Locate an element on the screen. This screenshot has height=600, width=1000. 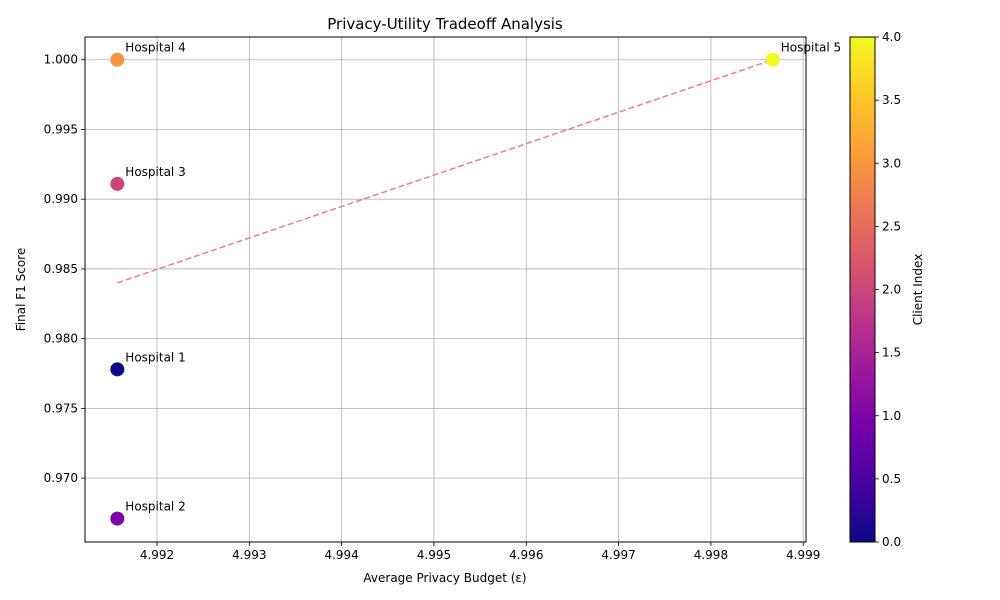
colorbar-tick-label: 0.0 is located at coordinates (891, 542).